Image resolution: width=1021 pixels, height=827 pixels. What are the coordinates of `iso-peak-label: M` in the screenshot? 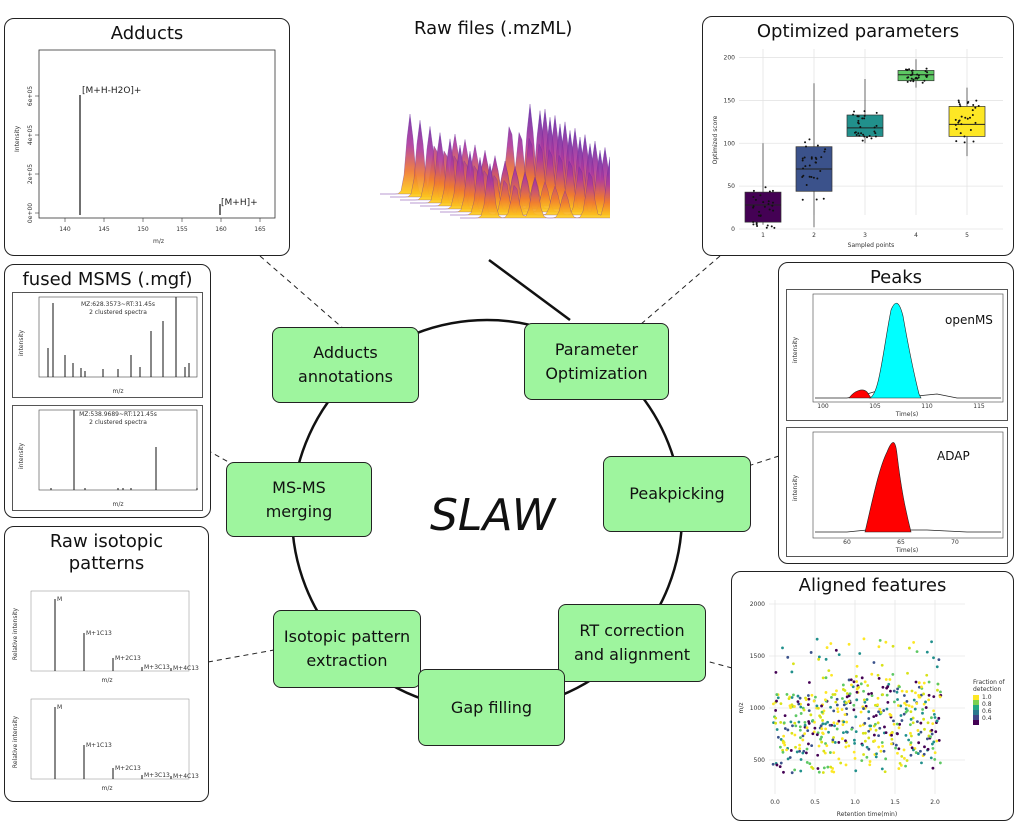 It's located at (59, 707).